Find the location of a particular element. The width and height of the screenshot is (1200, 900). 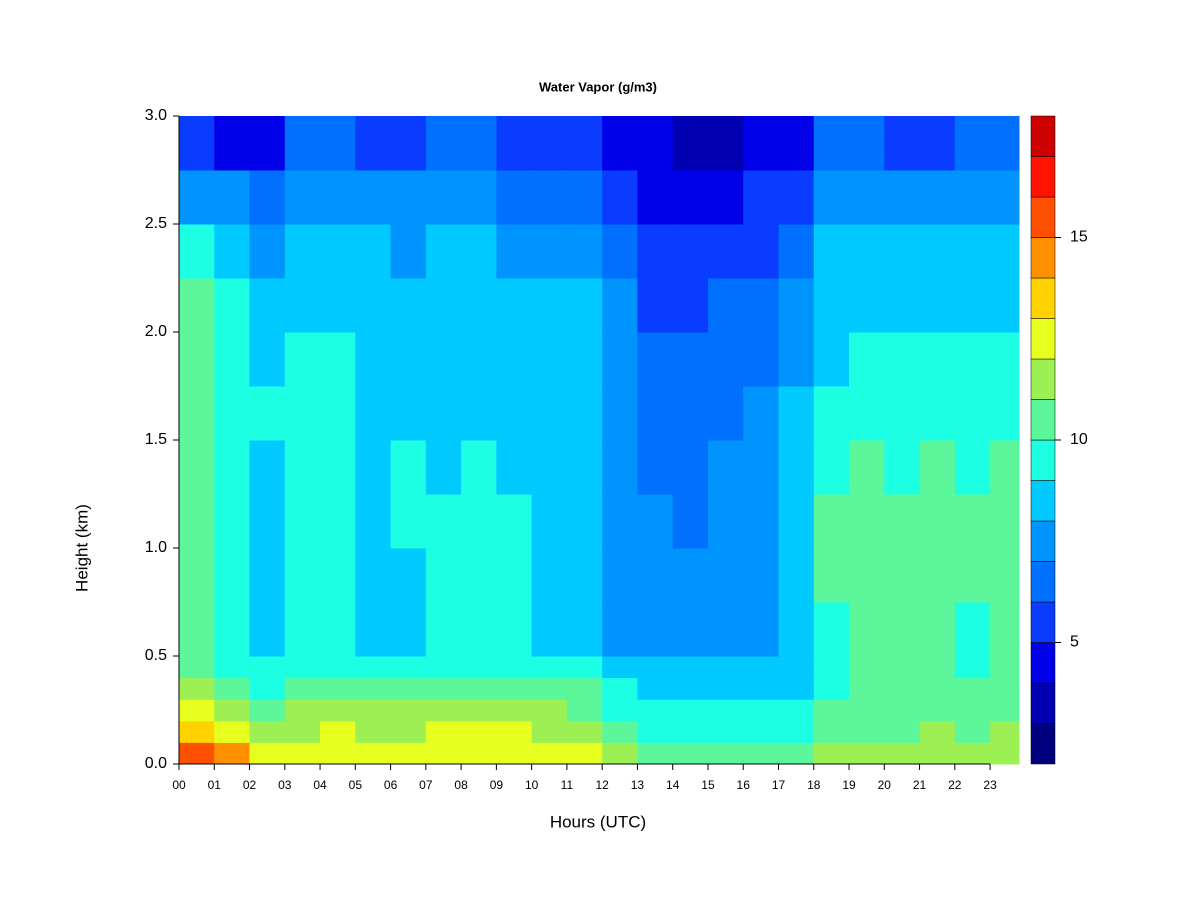

x-tick-label: 14 is located at coordinates (673, 785).